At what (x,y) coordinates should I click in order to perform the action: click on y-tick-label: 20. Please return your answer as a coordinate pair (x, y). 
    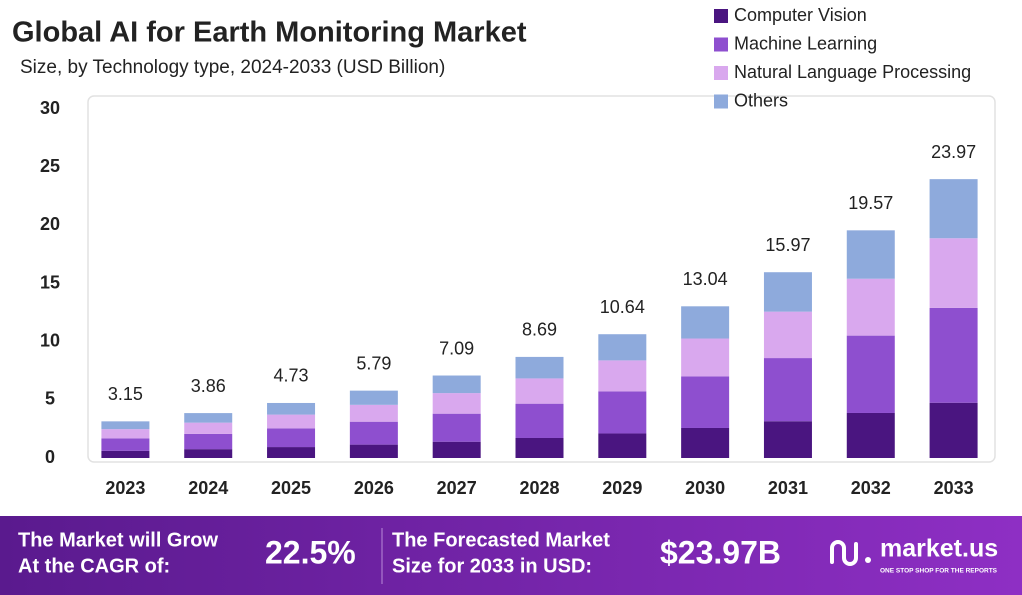
    Looking at the image, I should click on (50, 224).